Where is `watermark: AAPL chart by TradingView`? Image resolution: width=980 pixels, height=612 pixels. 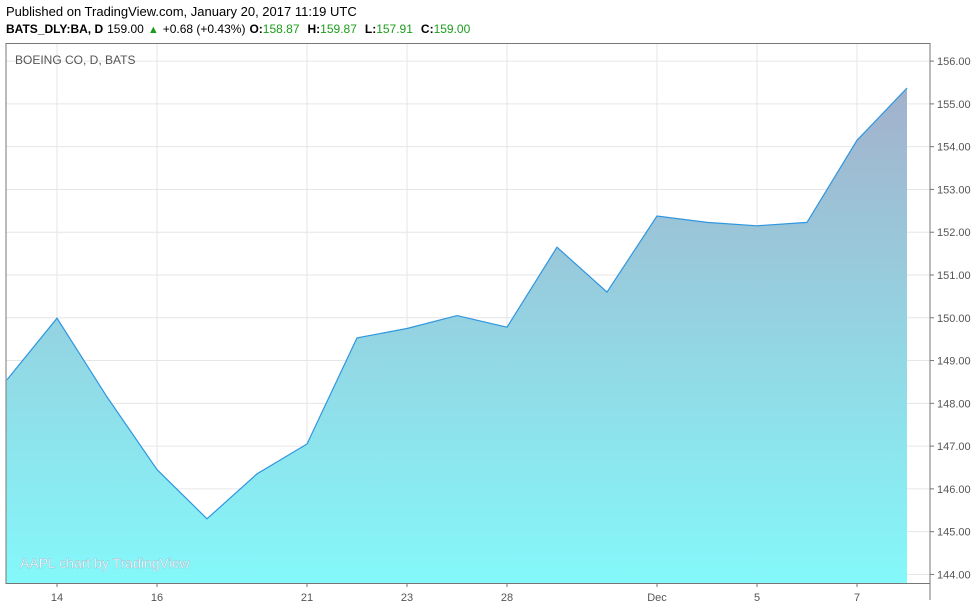
watermark: AAPL chart by TradingView is located at coordinates (105, 563).